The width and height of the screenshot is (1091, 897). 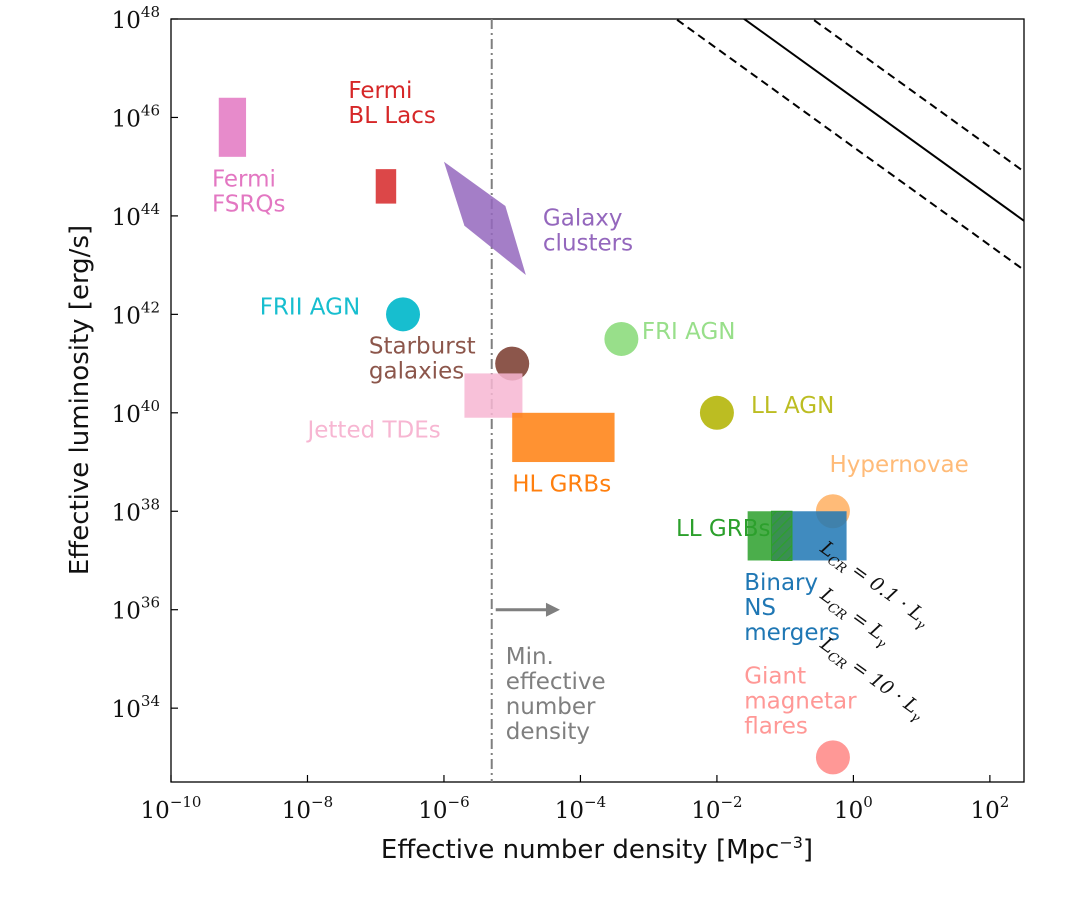 What do you see at coordinates (136, 18) in the screenshot?
I see `y-tick-label: 1048` at bounding box center [136, 18].